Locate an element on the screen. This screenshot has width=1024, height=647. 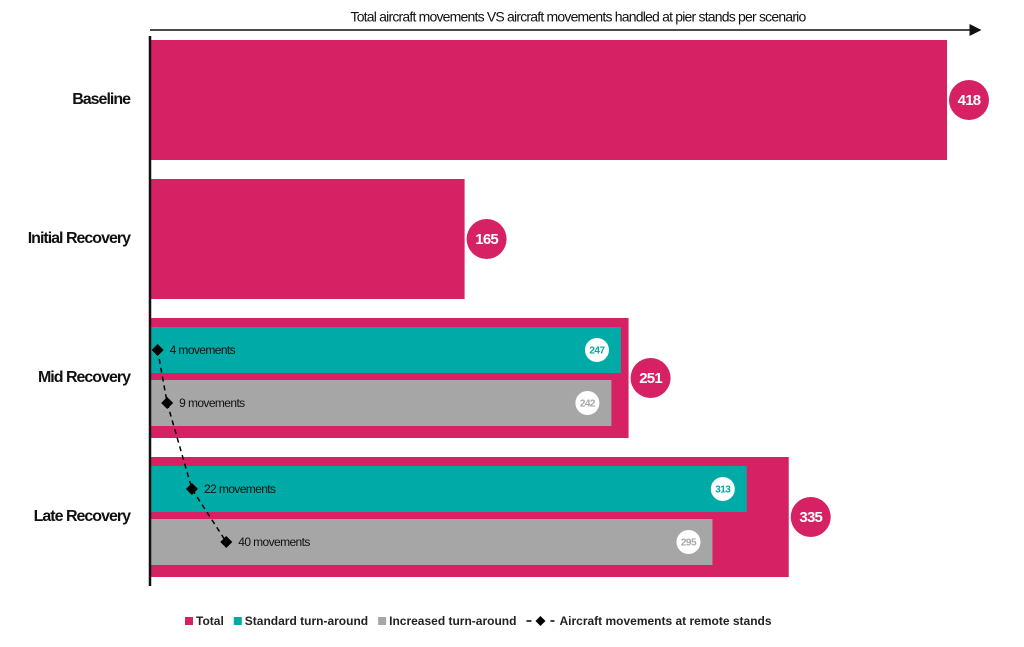
value-label: 295 is located at coordinates (689, 543).